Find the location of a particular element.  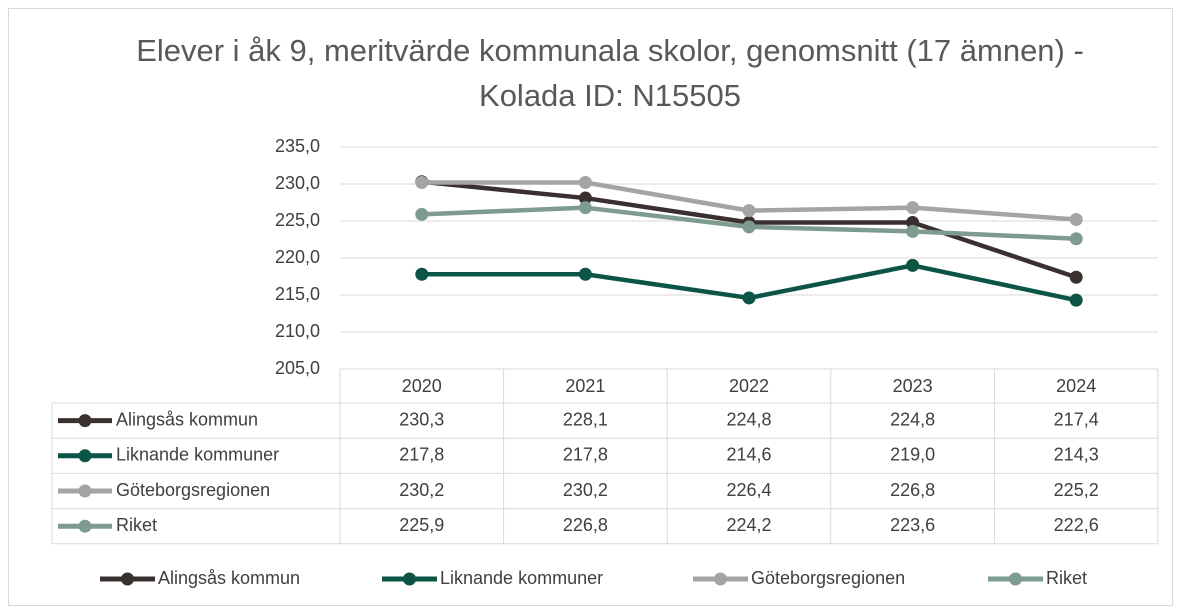

table-value: 224,2 is located at coordinates (748, 525).